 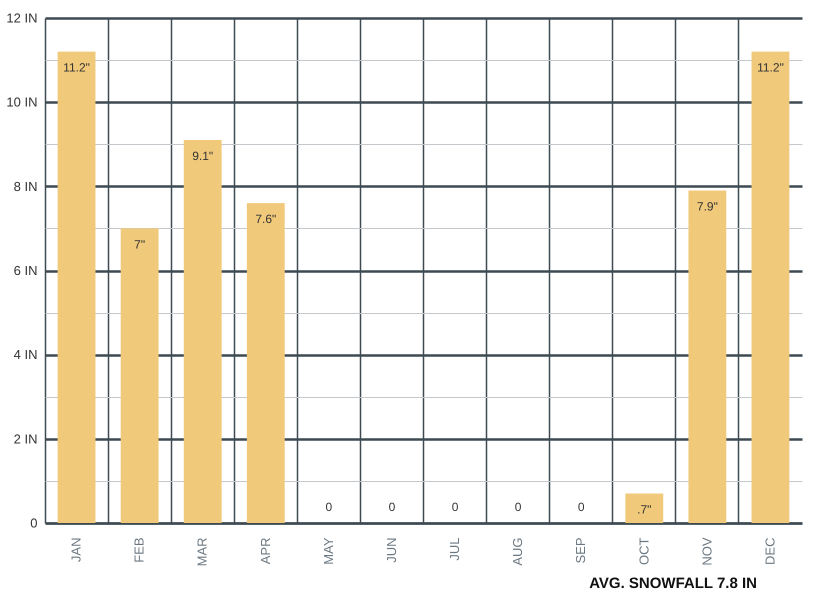 I want to click on data-label: 9.1", so click(x=203, y=156).